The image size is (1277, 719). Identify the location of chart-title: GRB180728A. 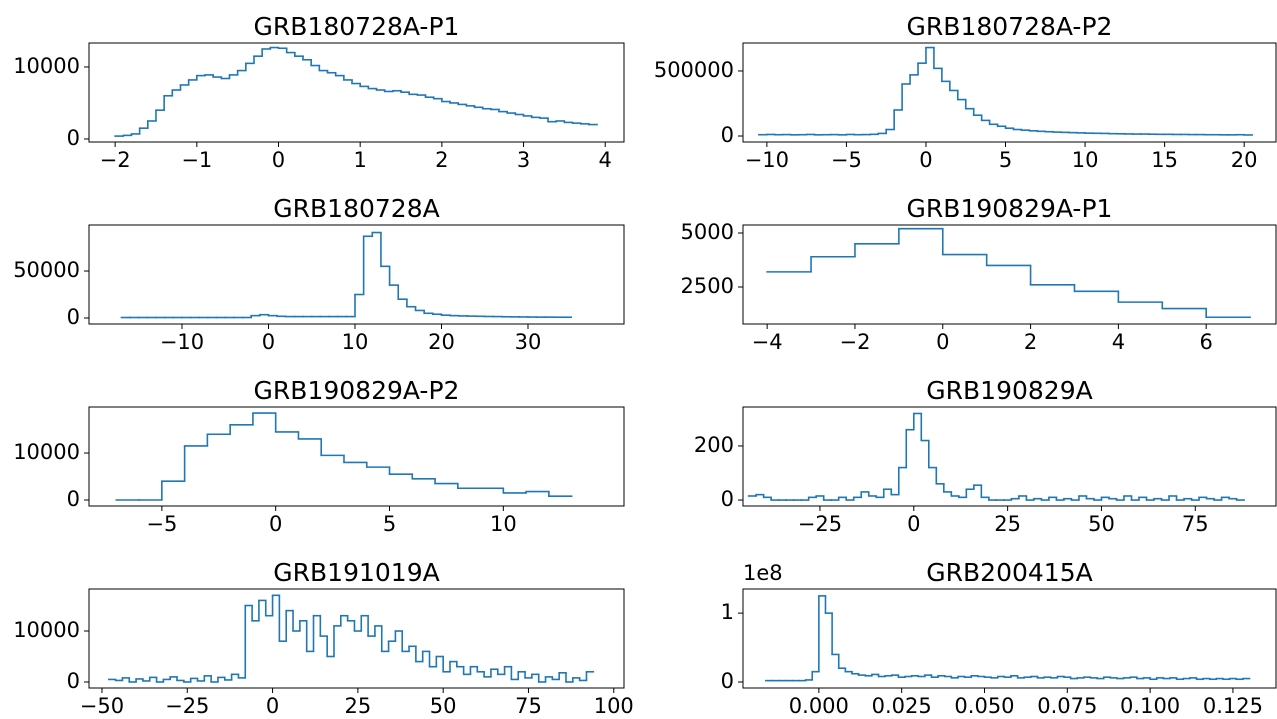
(356, 208).